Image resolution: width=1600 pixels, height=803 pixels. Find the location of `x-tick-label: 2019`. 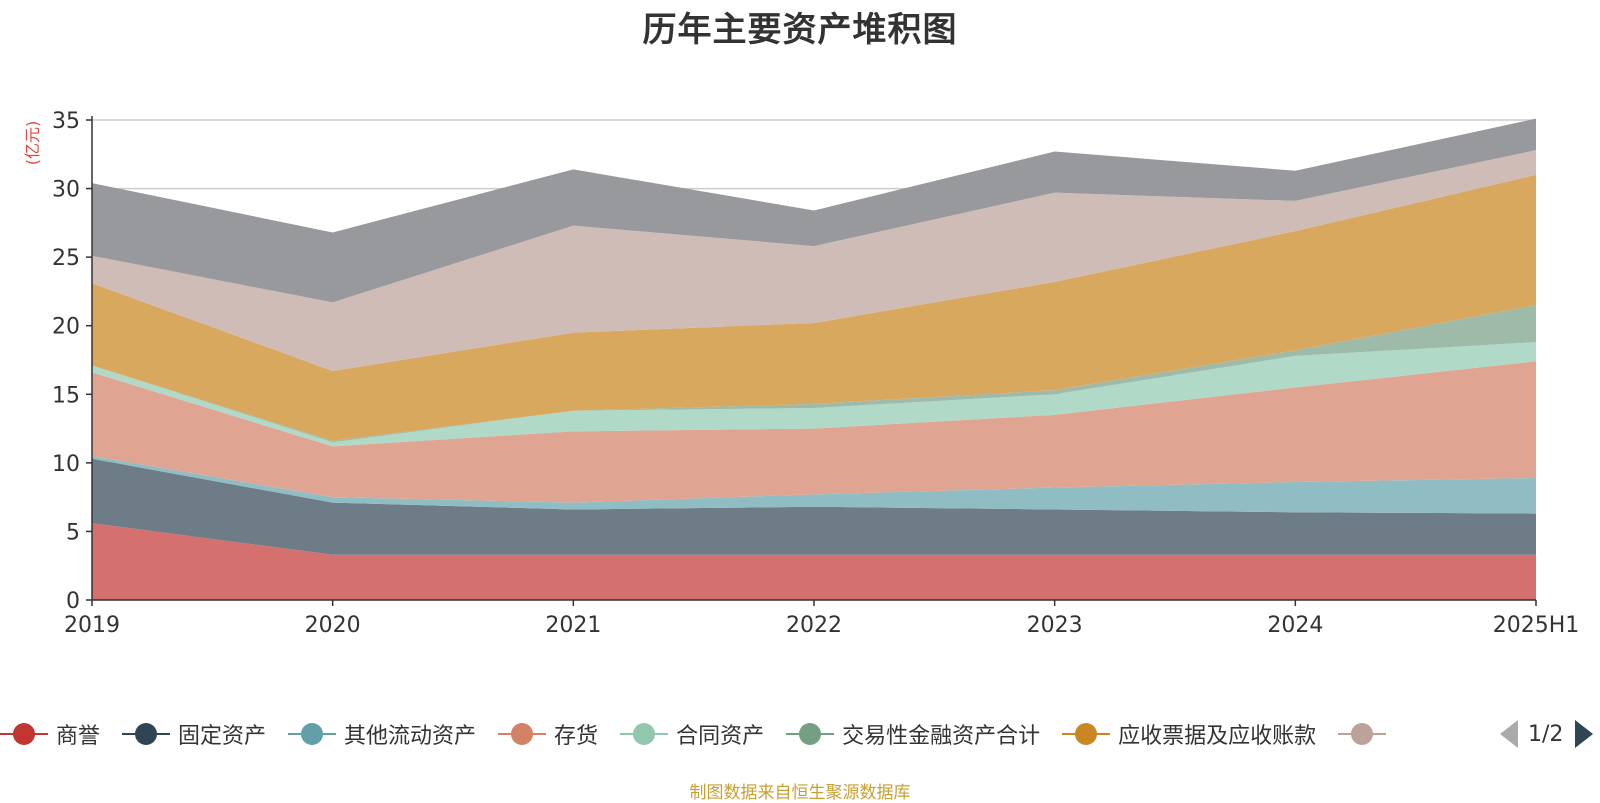

x-tick-label: 2019 is located at coordinates (92, 625).